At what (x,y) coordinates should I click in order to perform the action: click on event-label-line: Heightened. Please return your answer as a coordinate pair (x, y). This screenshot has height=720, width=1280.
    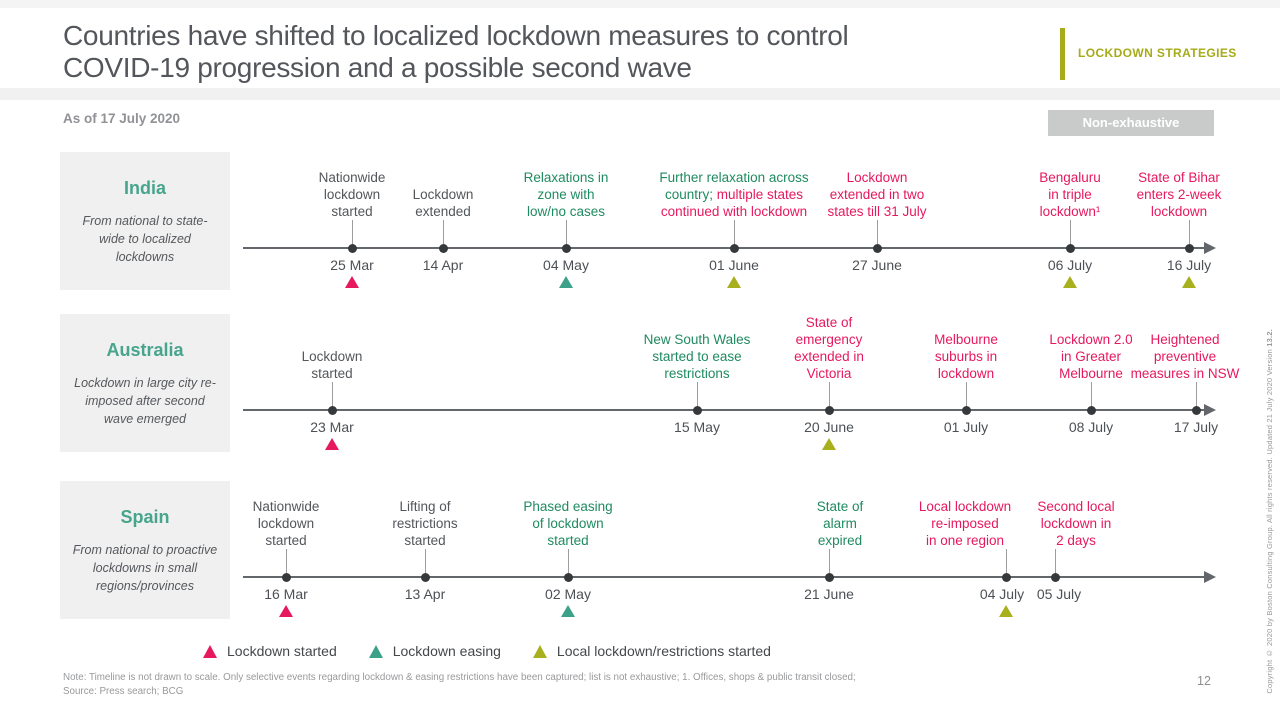
    Looking at the image, I should click on (1182, 339).